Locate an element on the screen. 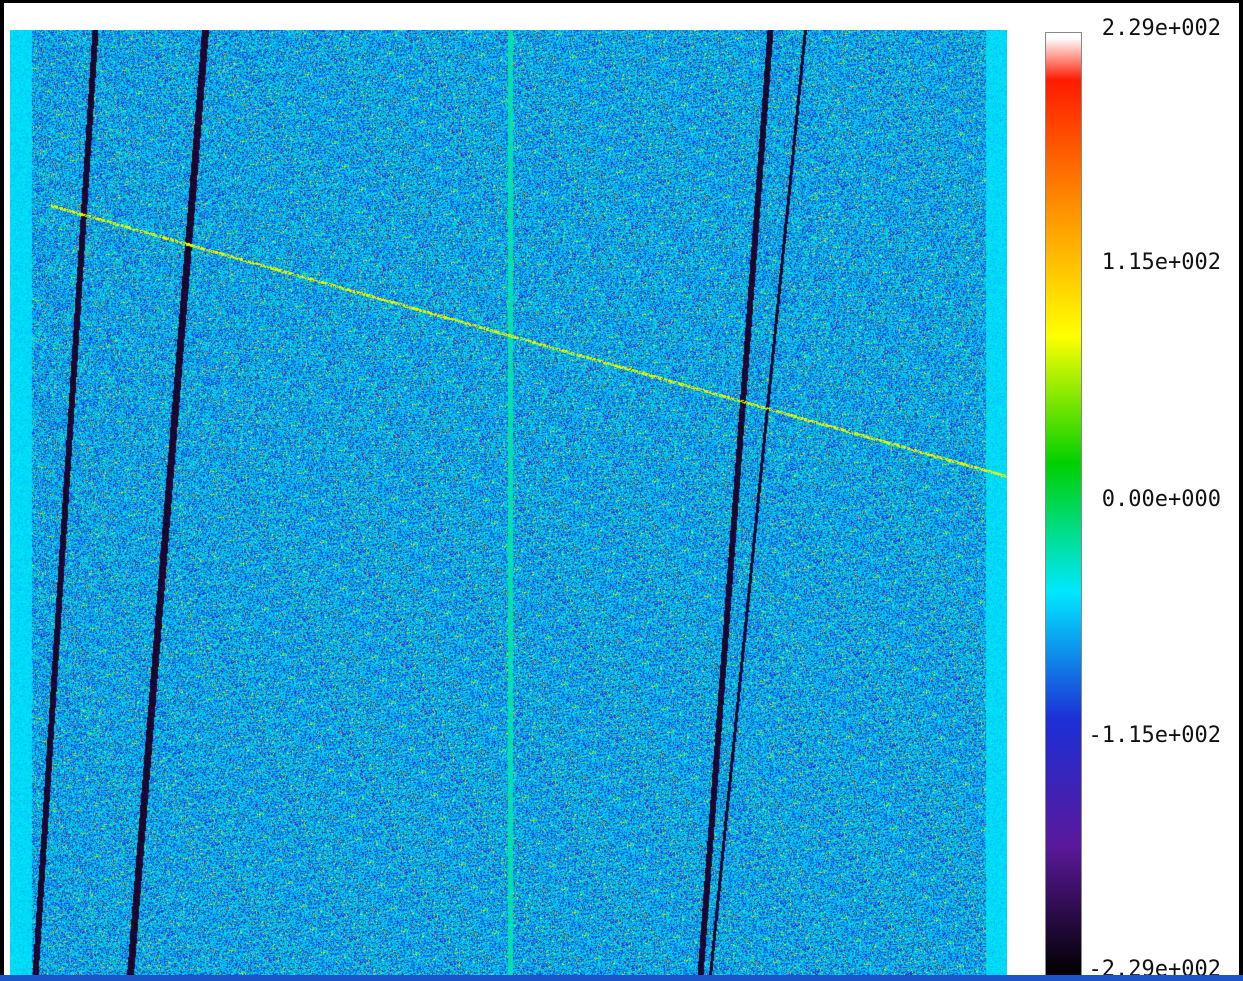 The height and width of the screenshot is (981, 1243). colorbar-tick-label: 1.15e+002 is located at coordinates (1161, 263).